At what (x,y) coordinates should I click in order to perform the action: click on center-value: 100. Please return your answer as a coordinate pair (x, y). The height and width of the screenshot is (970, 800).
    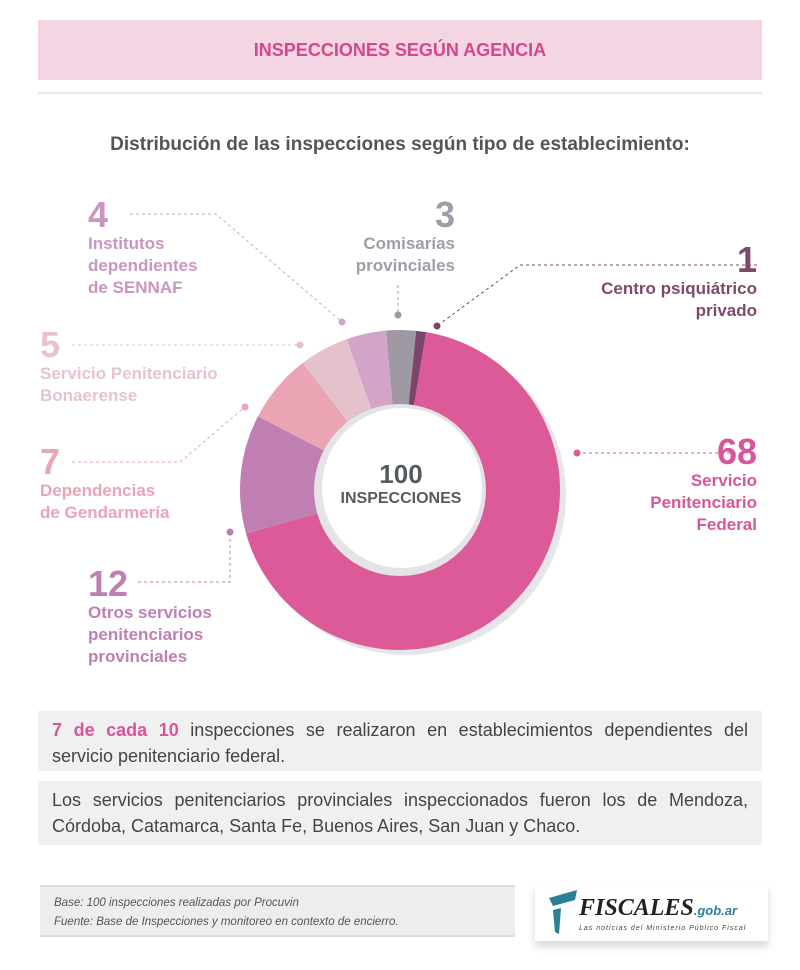
    Looking at the image, I should click on (400, 474).